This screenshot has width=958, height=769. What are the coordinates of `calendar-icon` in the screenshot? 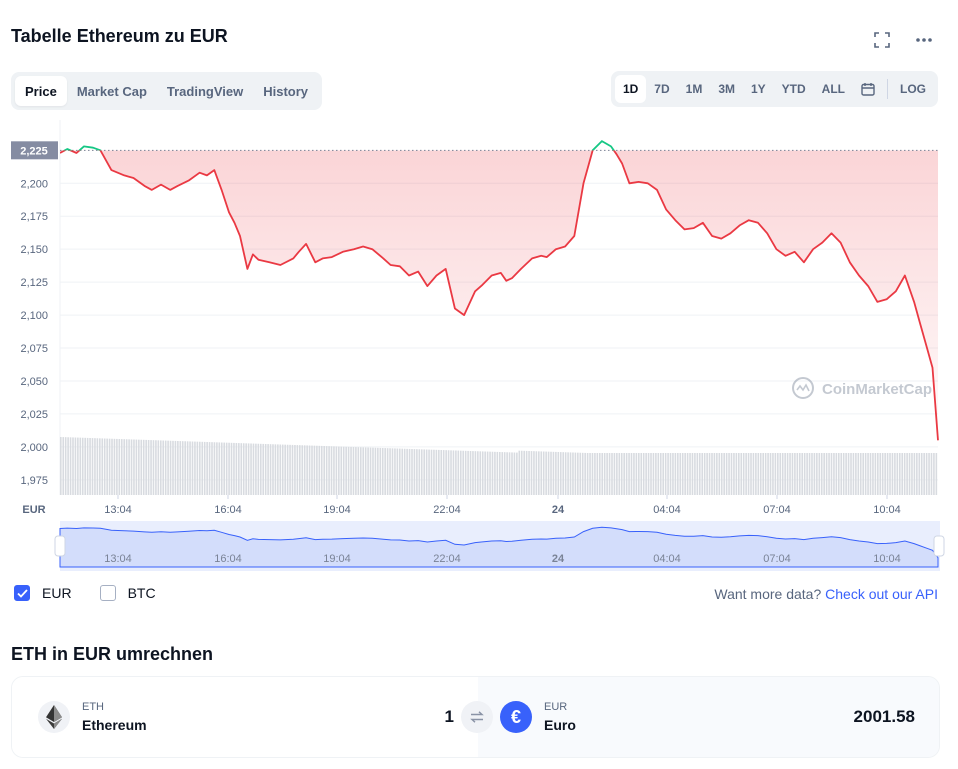 It's located at (868, 89).